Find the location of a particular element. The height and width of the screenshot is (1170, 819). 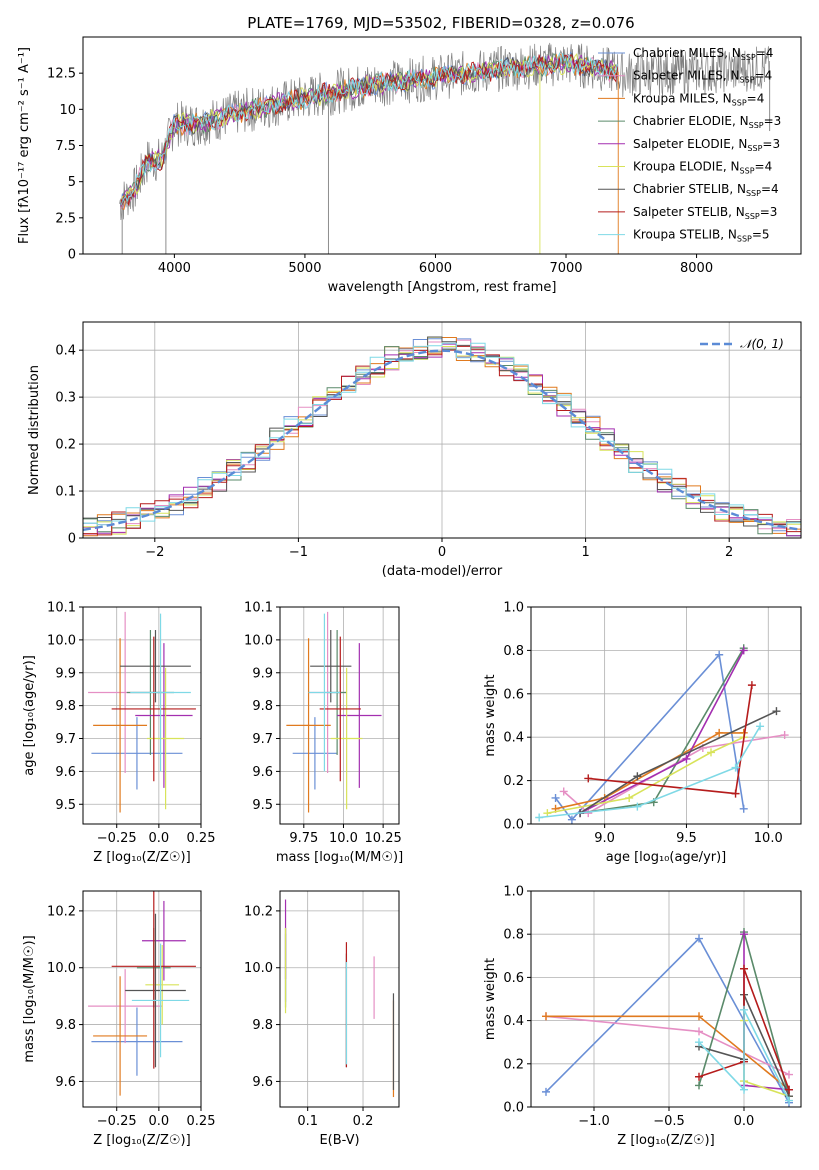

residual-histogram-step is located at coordinates (442, 439).